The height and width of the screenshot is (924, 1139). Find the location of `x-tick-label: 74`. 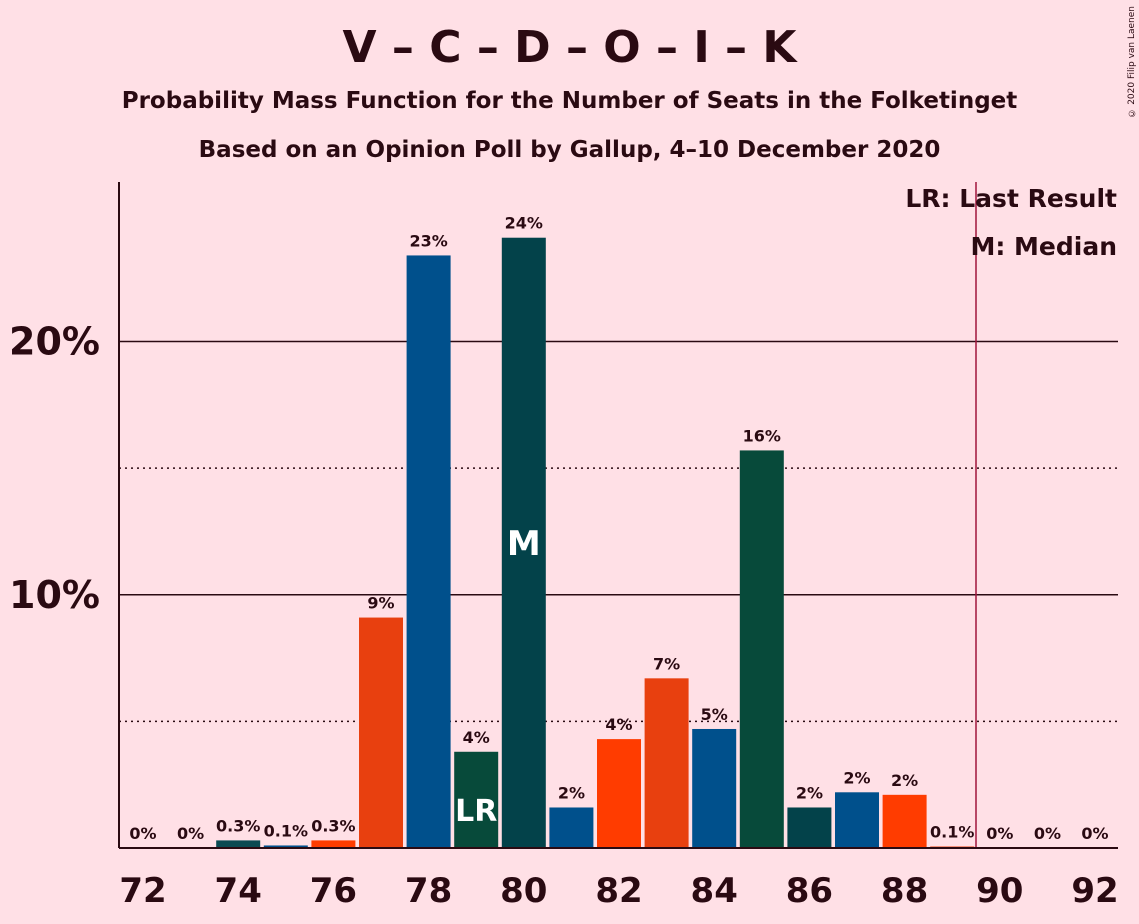

x-tick-label: 74 is located at coordinates (238, 891).